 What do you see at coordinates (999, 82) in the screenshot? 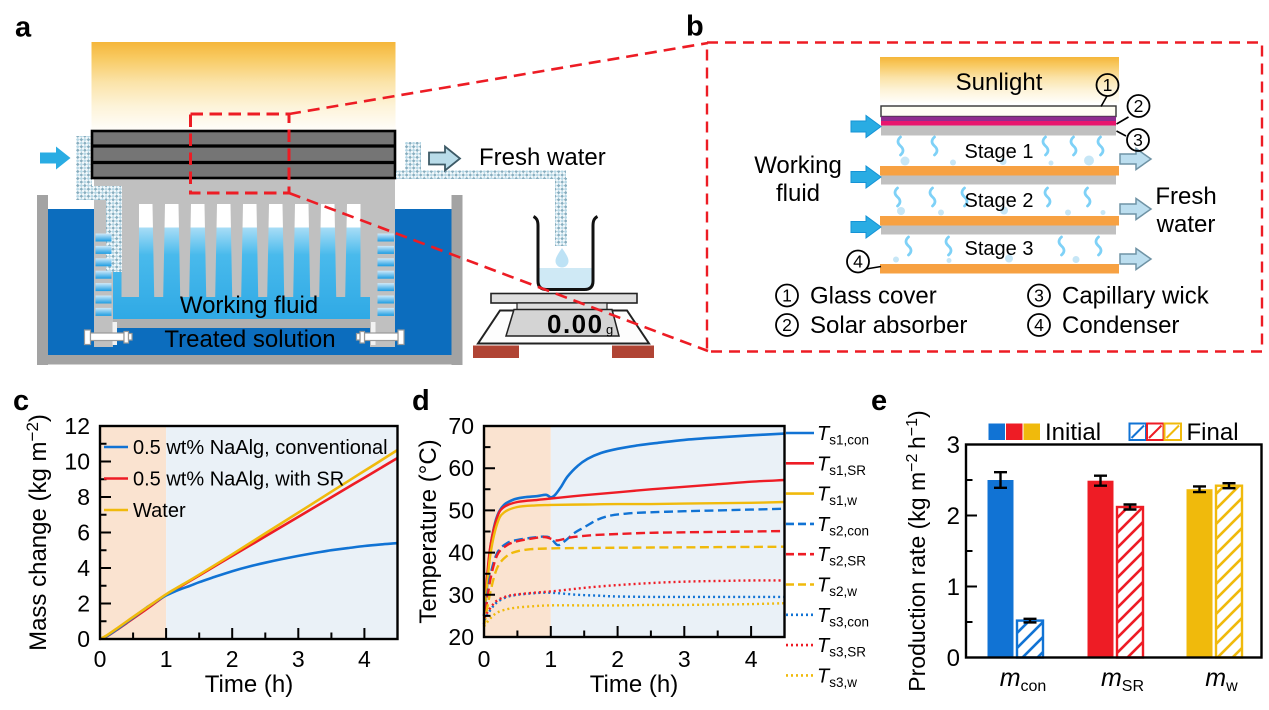
I see `svg-text: Sunlight` at bounding box center [999, 82].